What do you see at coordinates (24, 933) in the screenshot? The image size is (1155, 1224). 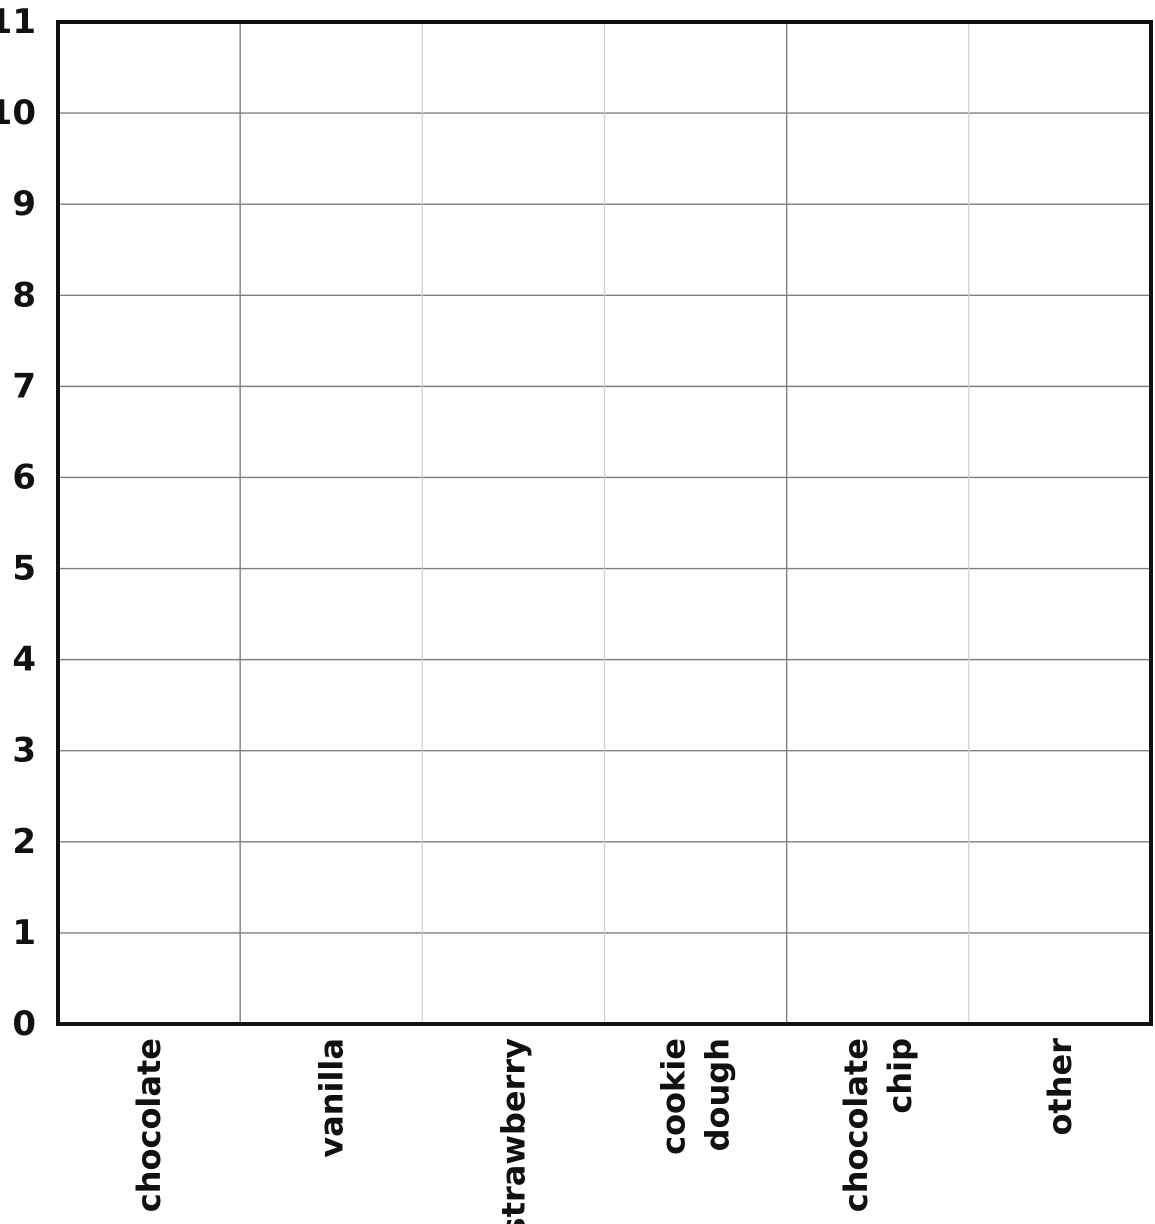 I see `y-tick-label: 1` at bounding box center [24, 933].